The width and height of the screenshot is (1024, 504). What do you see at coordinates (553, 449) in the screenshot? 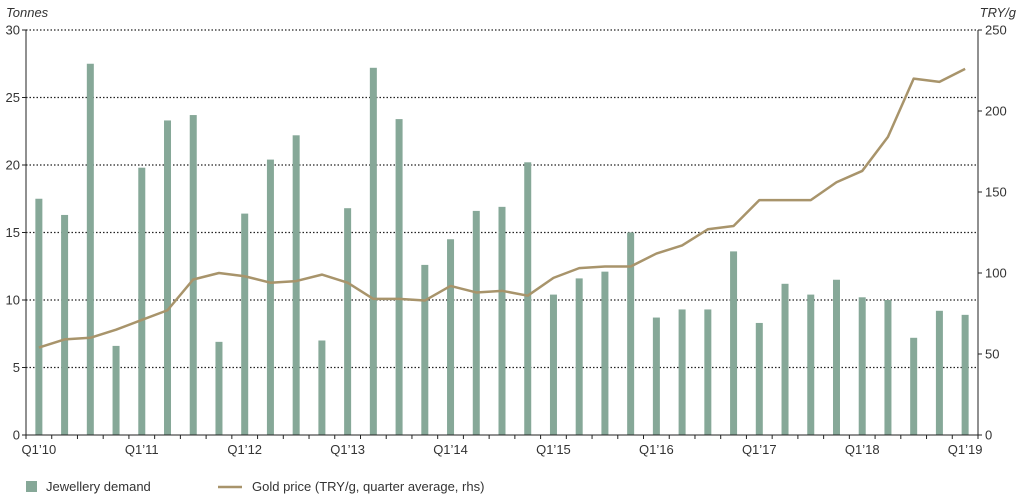
I see `x-axis-tick-label: Q1’15` at bounding box center [553, 449].